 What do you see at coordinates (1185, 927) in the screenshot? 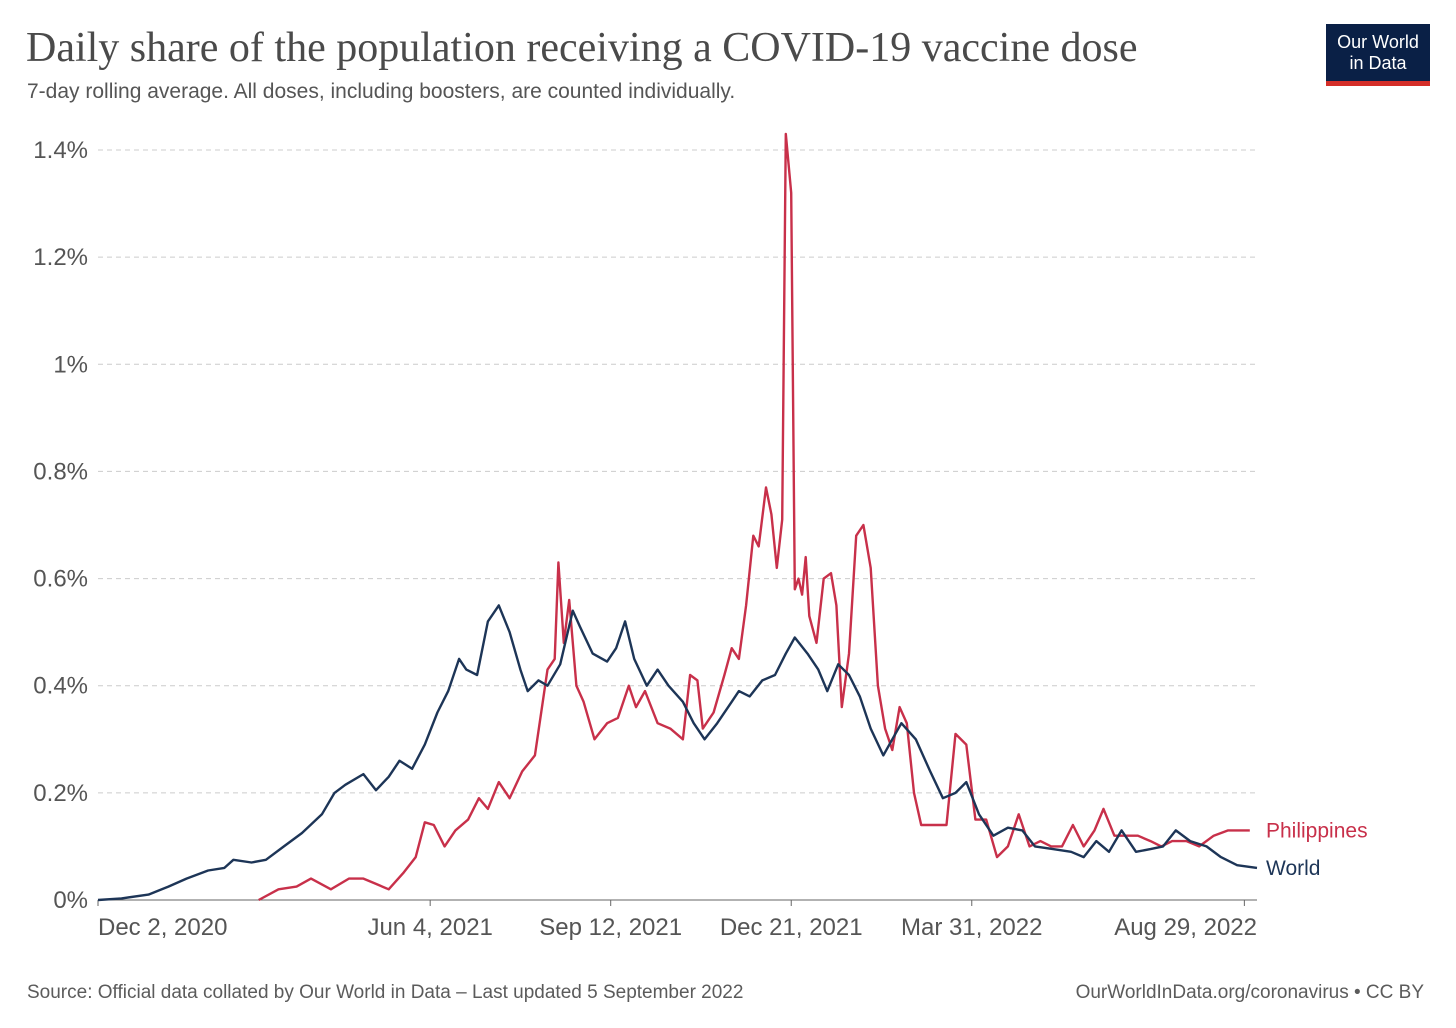
I see `x-tick-label: Aug 29, 2022` at bounding box center [1185, 927].